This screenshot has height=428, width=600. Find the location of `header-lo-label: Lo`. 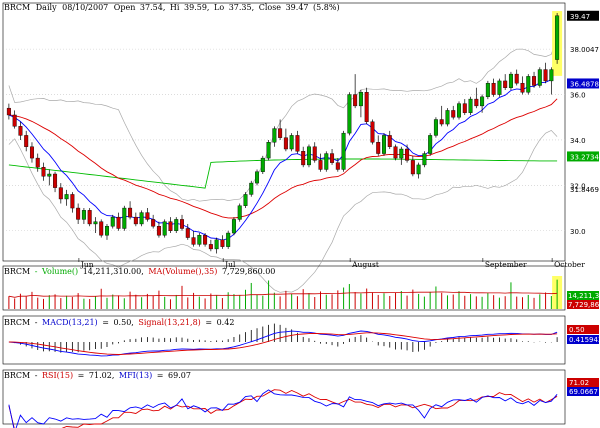

header-lo-label: Lo is located at coordinates (219, 7).